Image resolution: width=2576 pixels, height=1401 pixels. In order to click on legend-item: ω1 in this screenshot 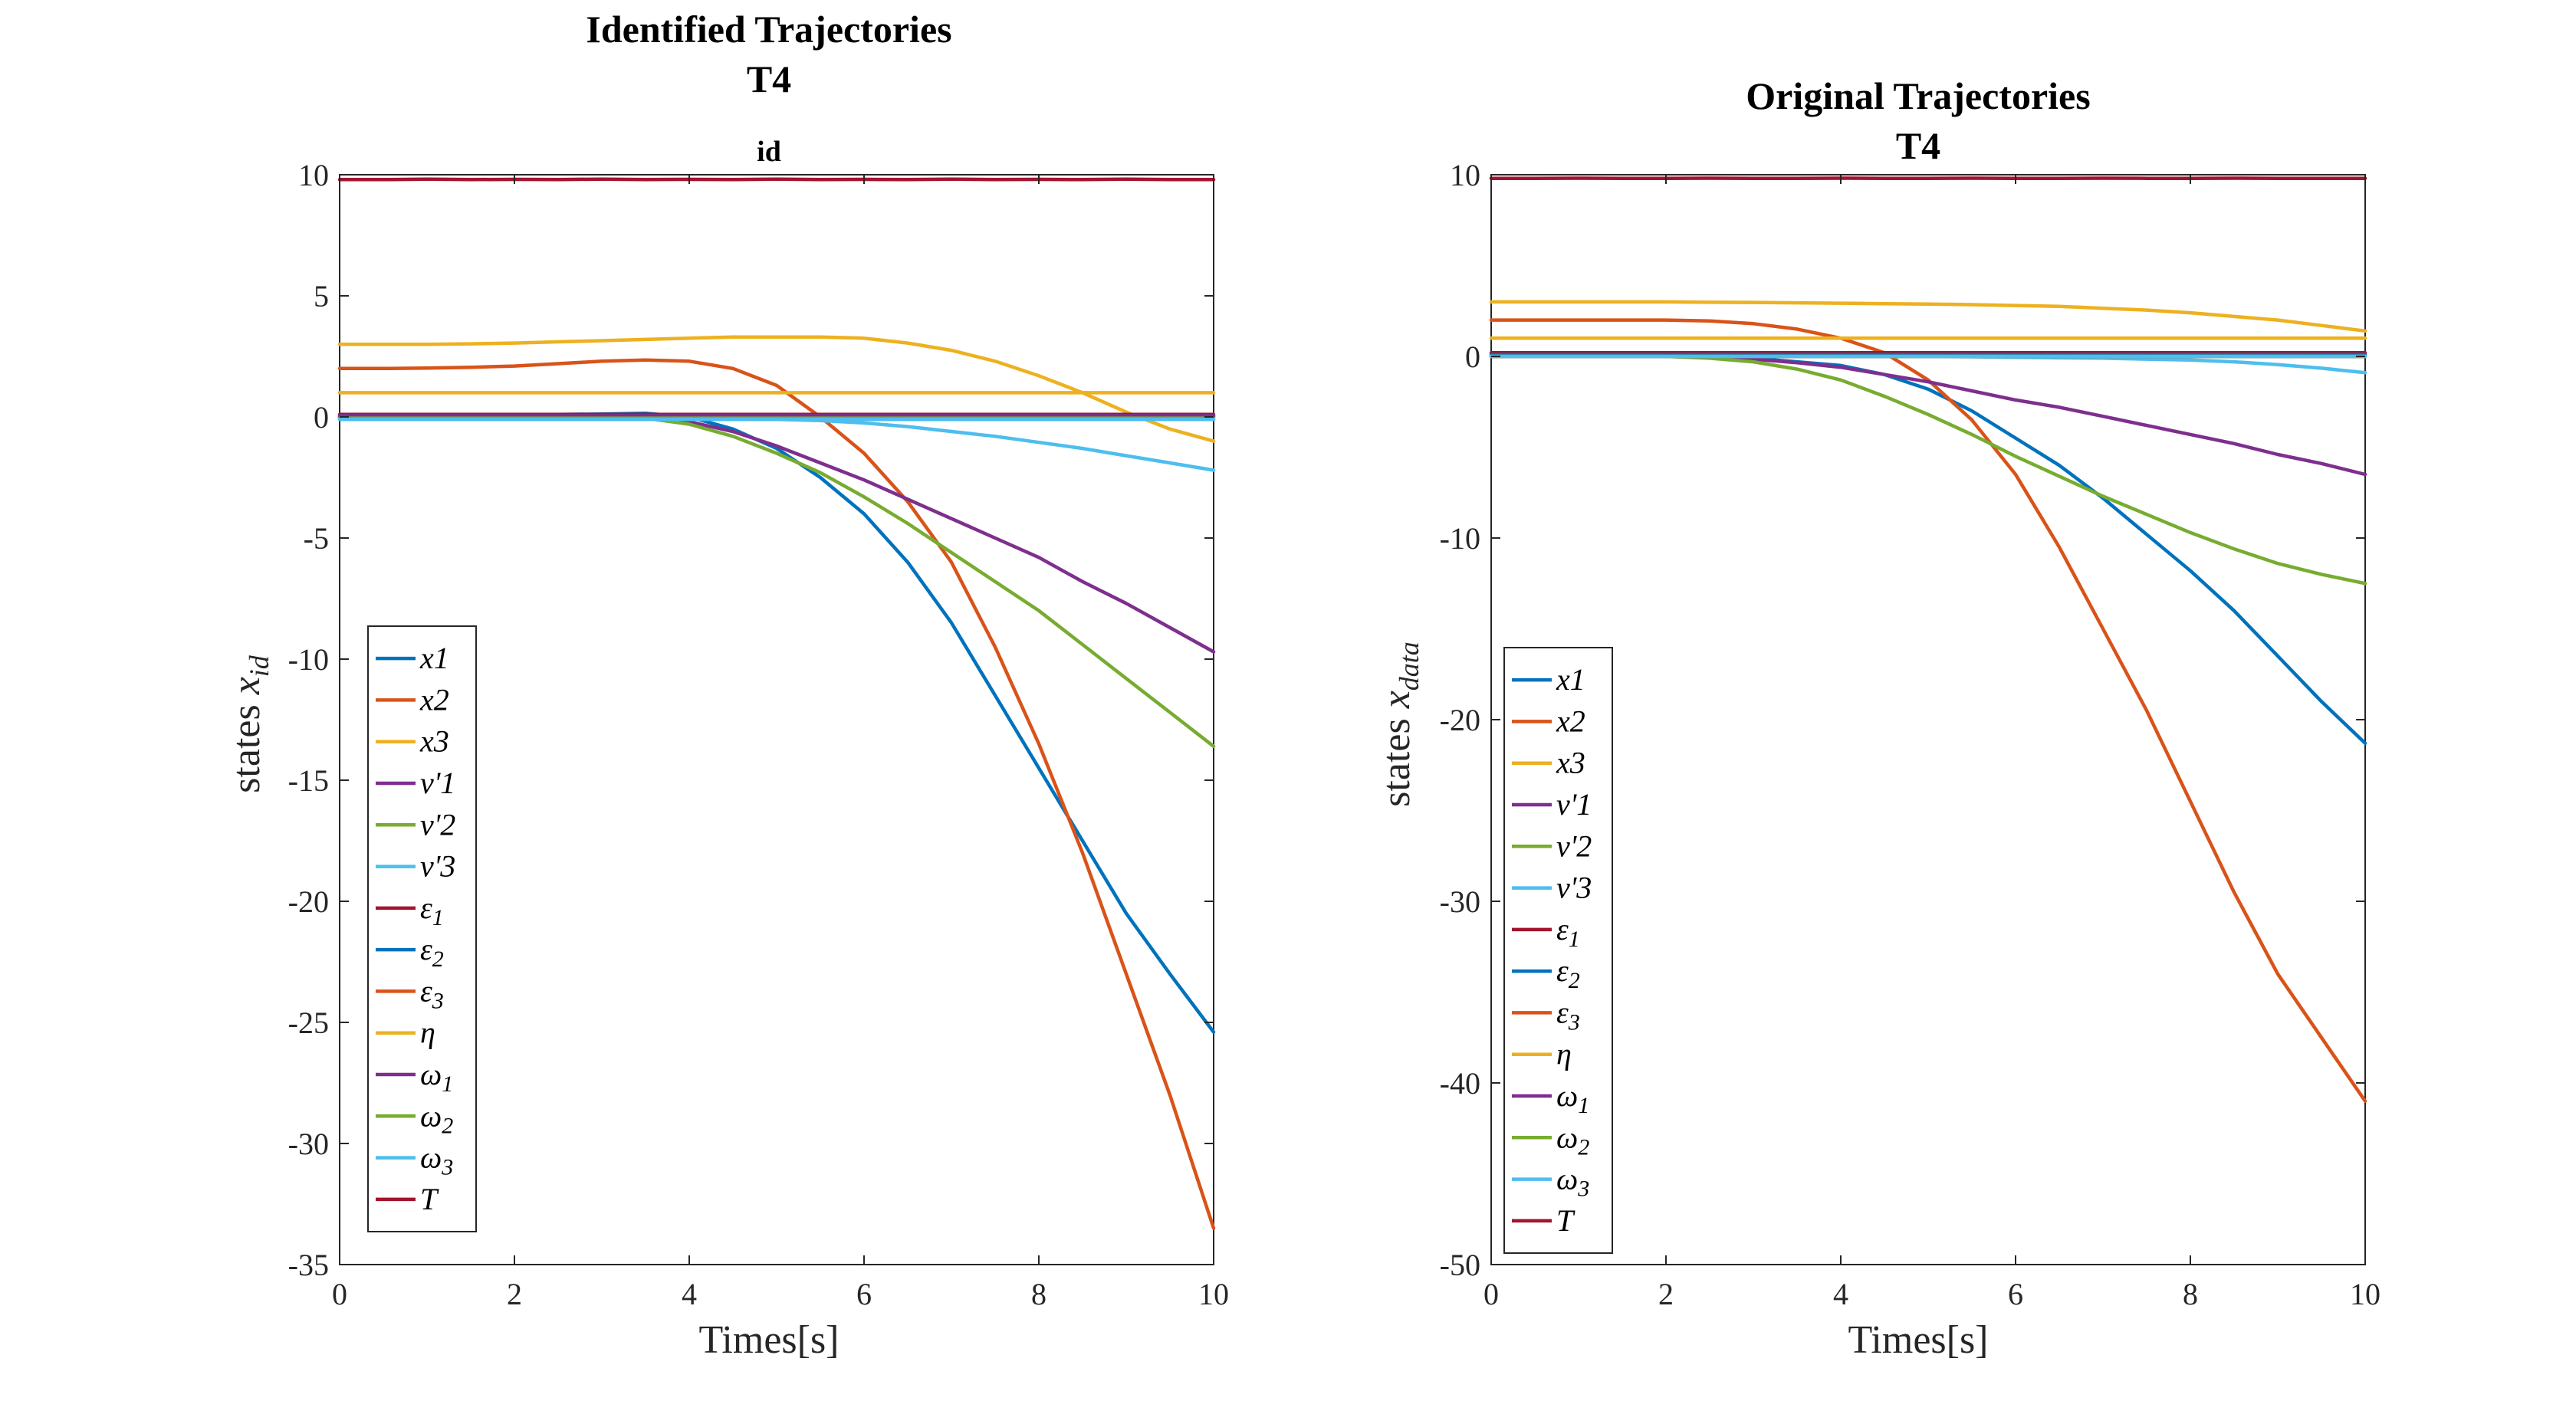, I will do `click(1550, 1098)`.